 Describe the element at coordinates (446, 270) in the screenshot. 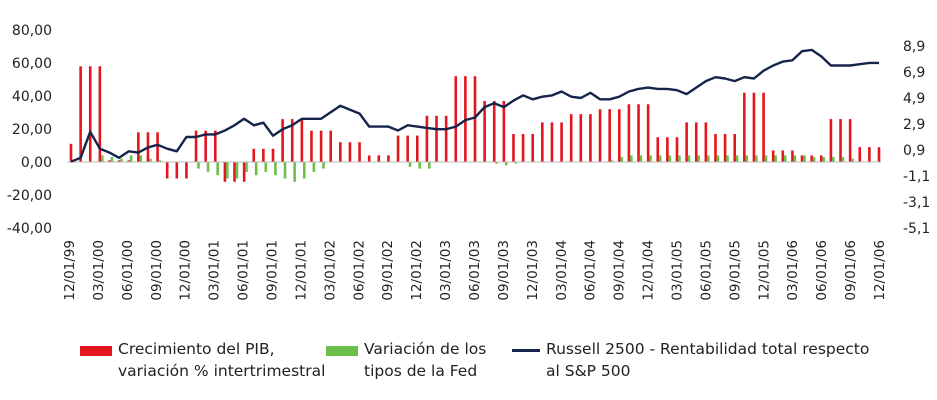

I see `x-axis-tick-label: 03/01/03` at that location.